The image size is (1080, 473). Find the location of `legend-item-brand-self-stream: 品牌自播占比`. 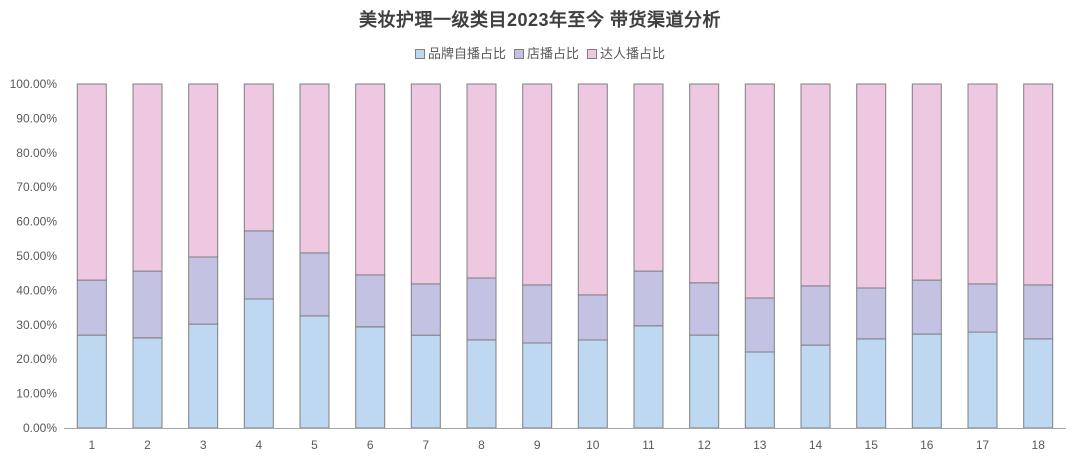

legend-item-brand-self-stream: 品牌自播占比 is located at coordinates (460, 54).